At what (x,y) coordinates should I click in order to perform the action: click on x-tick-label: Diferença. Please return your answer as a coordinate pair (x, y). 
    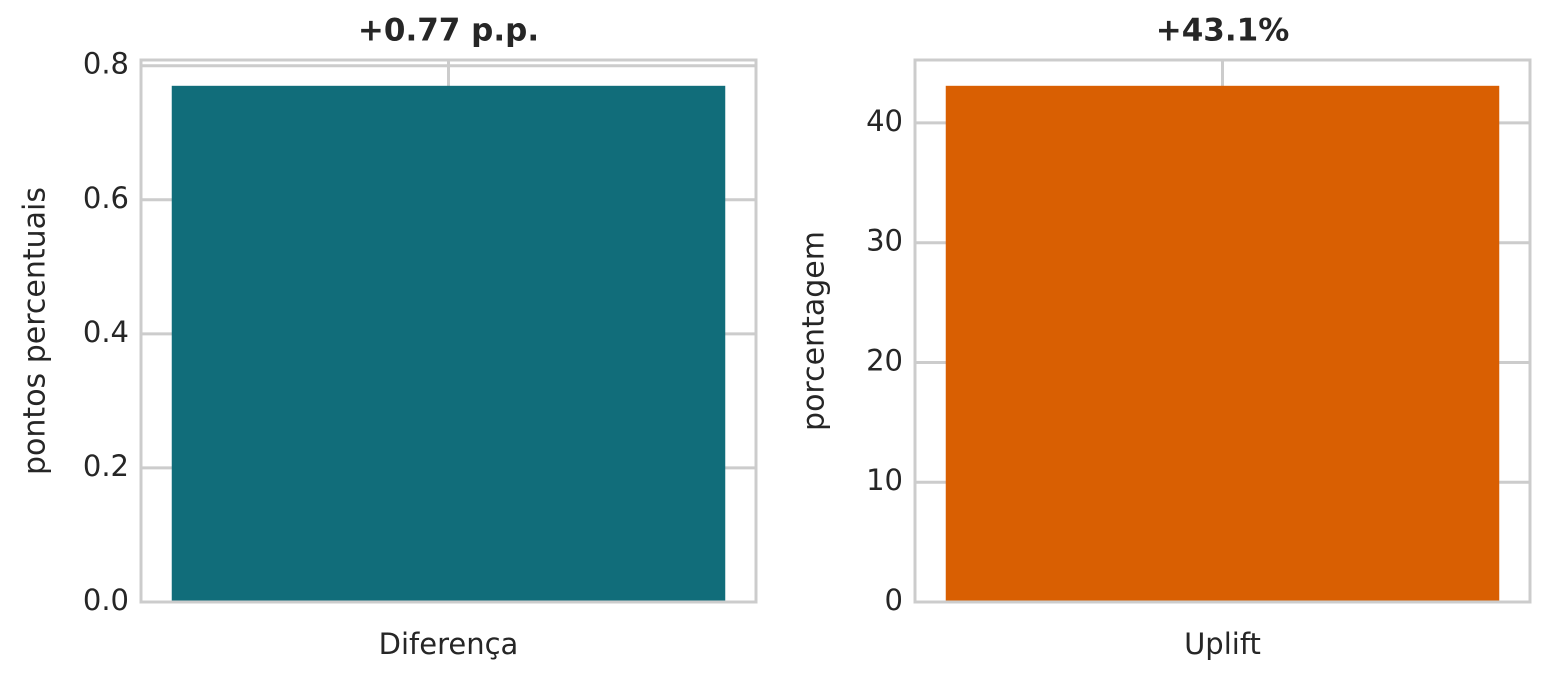
    Looking at the image, I should click on (449, 644).